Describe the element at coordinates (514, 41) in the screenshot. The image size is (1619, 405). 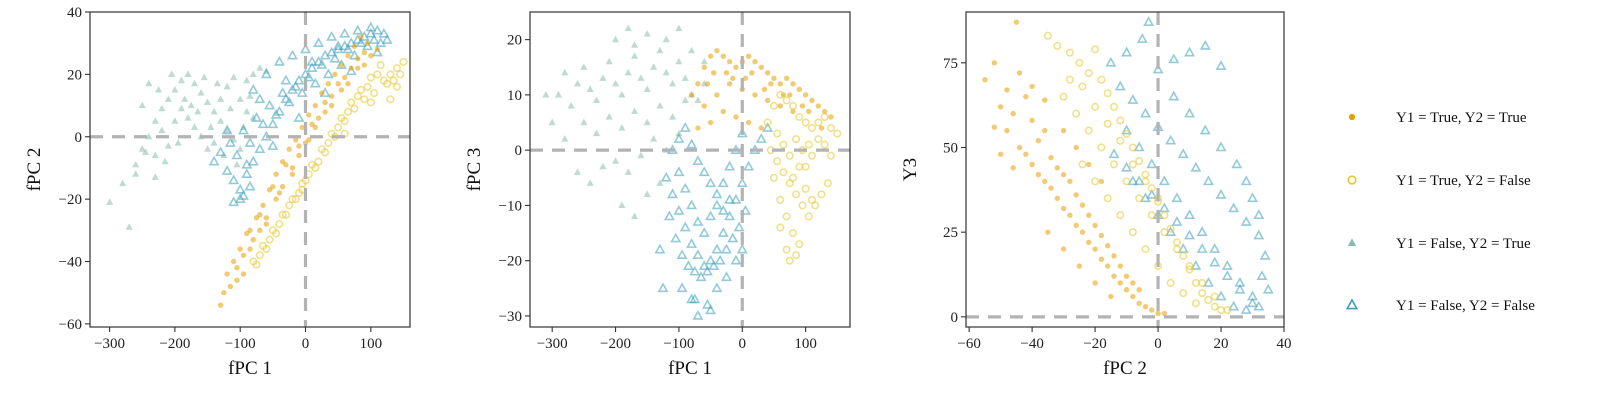
I see `y-tick-label: 20` at that location.